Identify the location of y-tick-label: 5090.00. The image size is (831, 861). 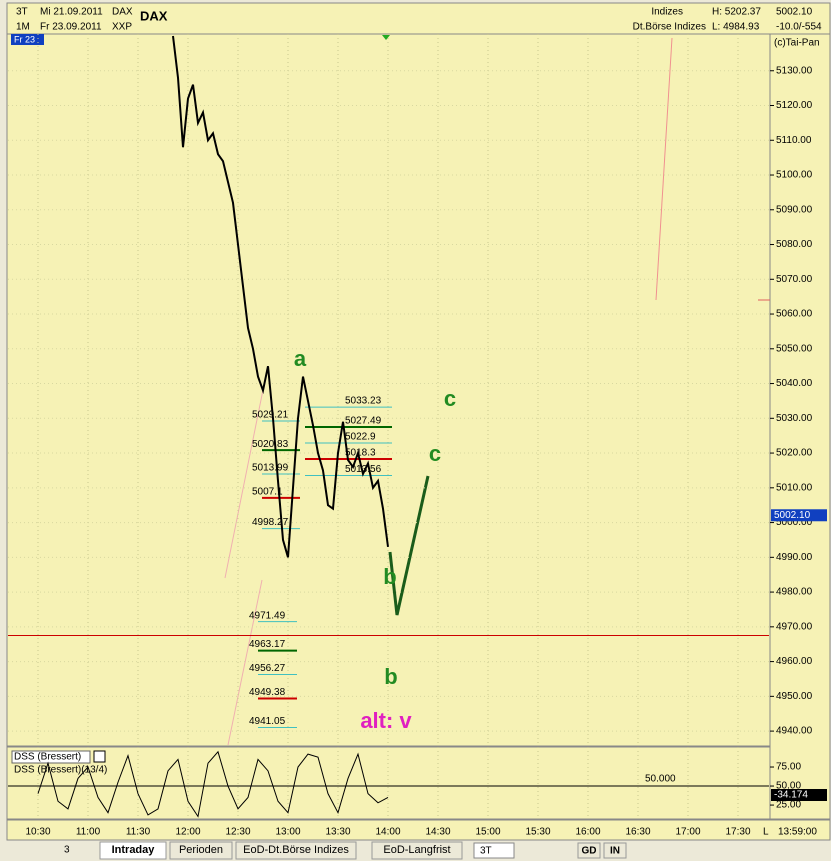
(794, 209).